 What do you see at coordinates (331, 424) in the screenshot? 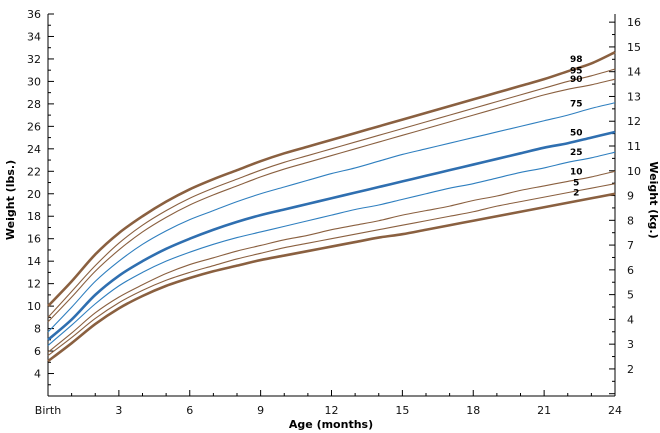
I see `x-axis-title: Age (months)` at bounding box center [331, 424].